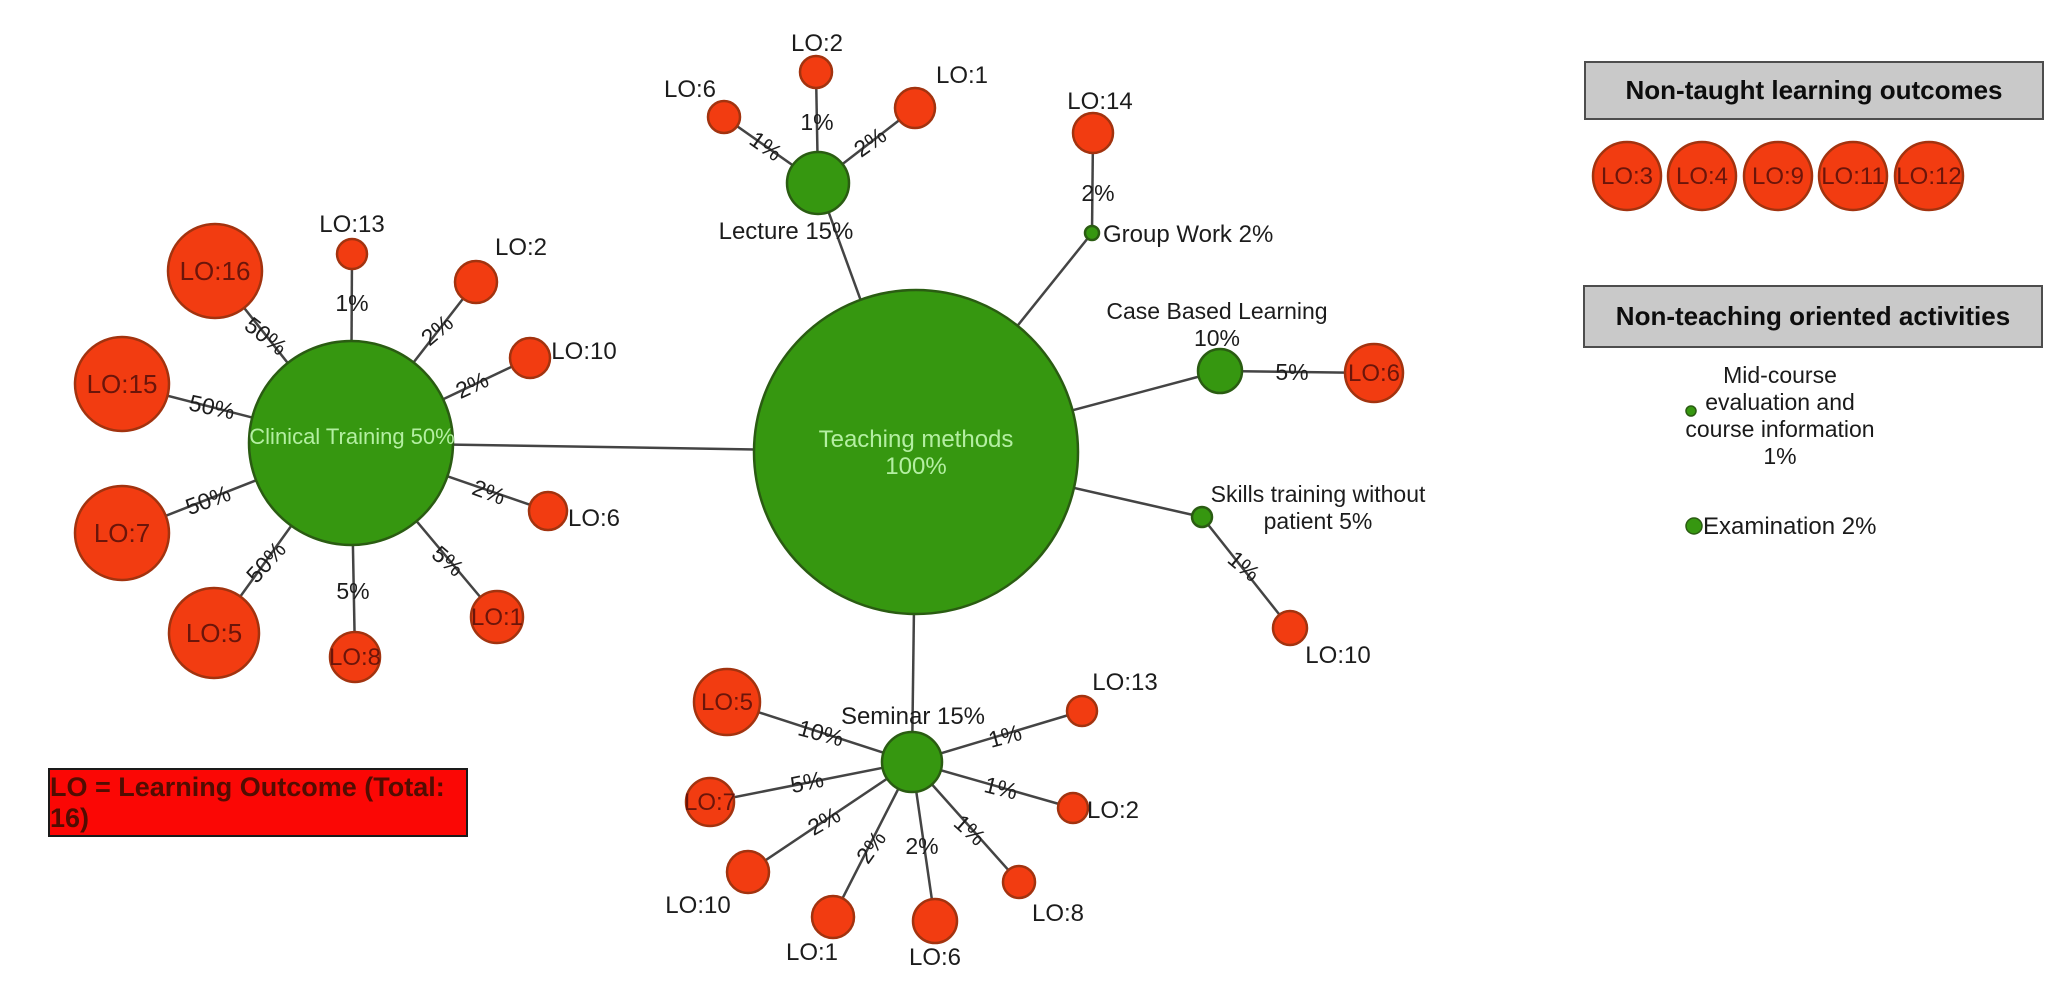  Describe the element at coordinates (786, 231) in the screenshot. I see `lecture-label: Lecture 15%` at that location.